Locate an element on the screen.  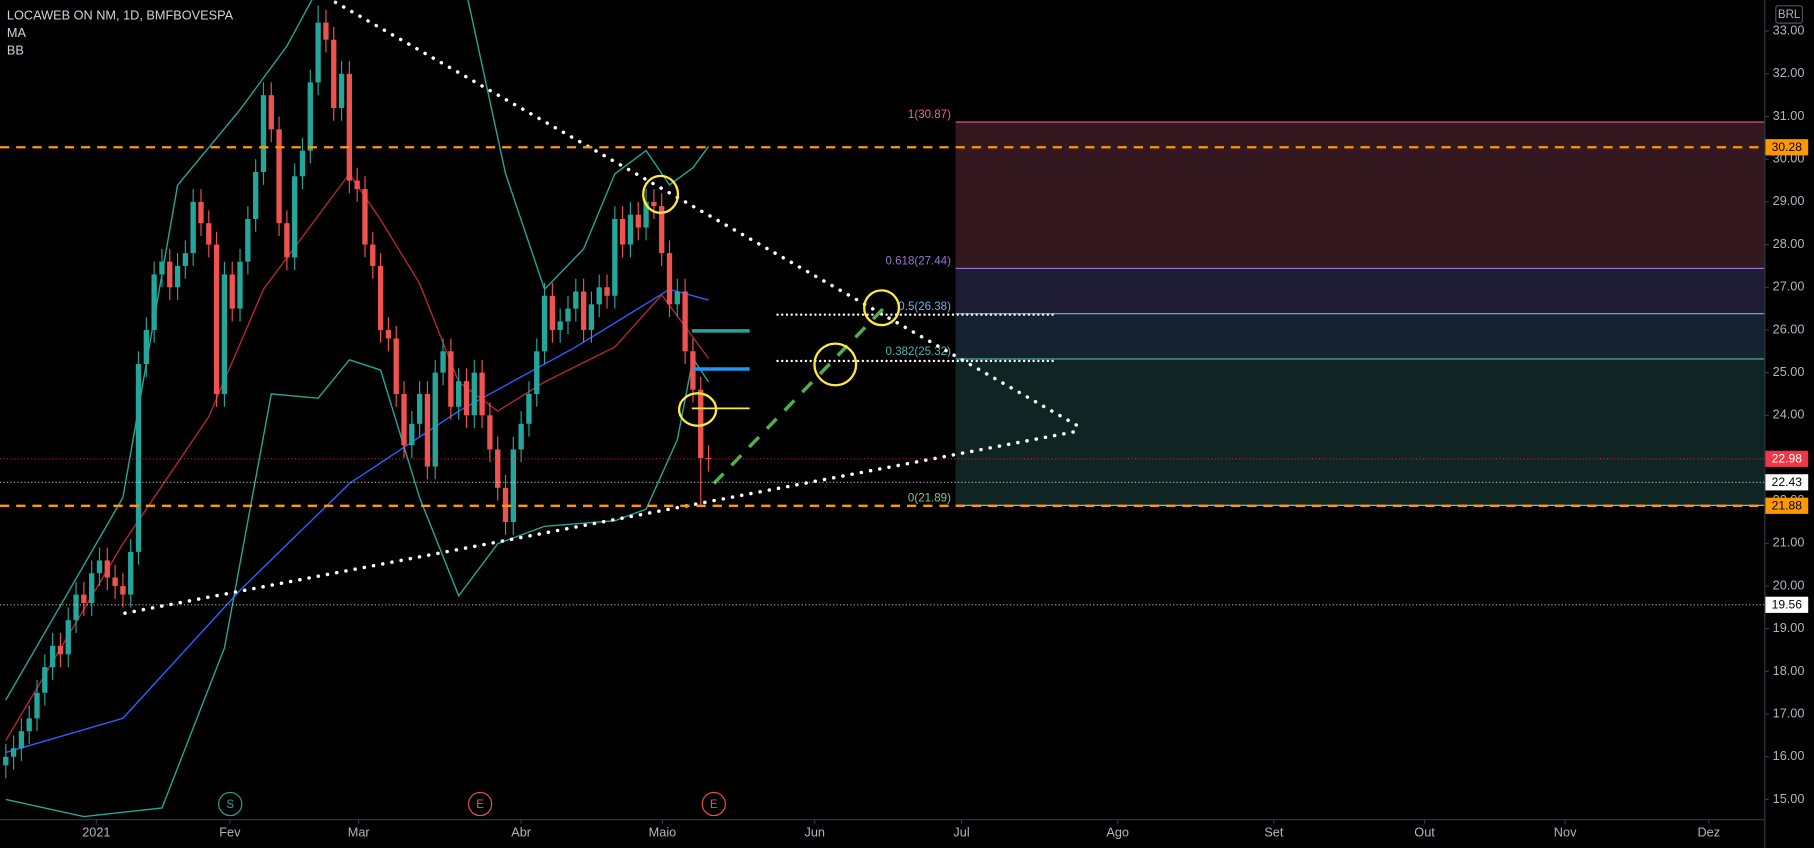
fib-label: 0.618(27.44) is located at coordinates (918, 262).